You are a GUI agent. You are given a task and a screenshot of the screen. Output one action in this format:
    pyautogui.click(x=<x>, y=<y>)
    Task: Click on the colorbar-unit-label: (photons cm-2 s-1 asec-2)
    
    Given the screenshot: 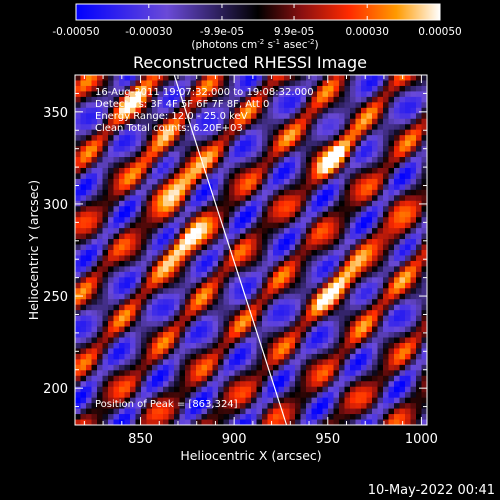 What is the action you would take?
    pyautogui.click(x=254, y=44)
    